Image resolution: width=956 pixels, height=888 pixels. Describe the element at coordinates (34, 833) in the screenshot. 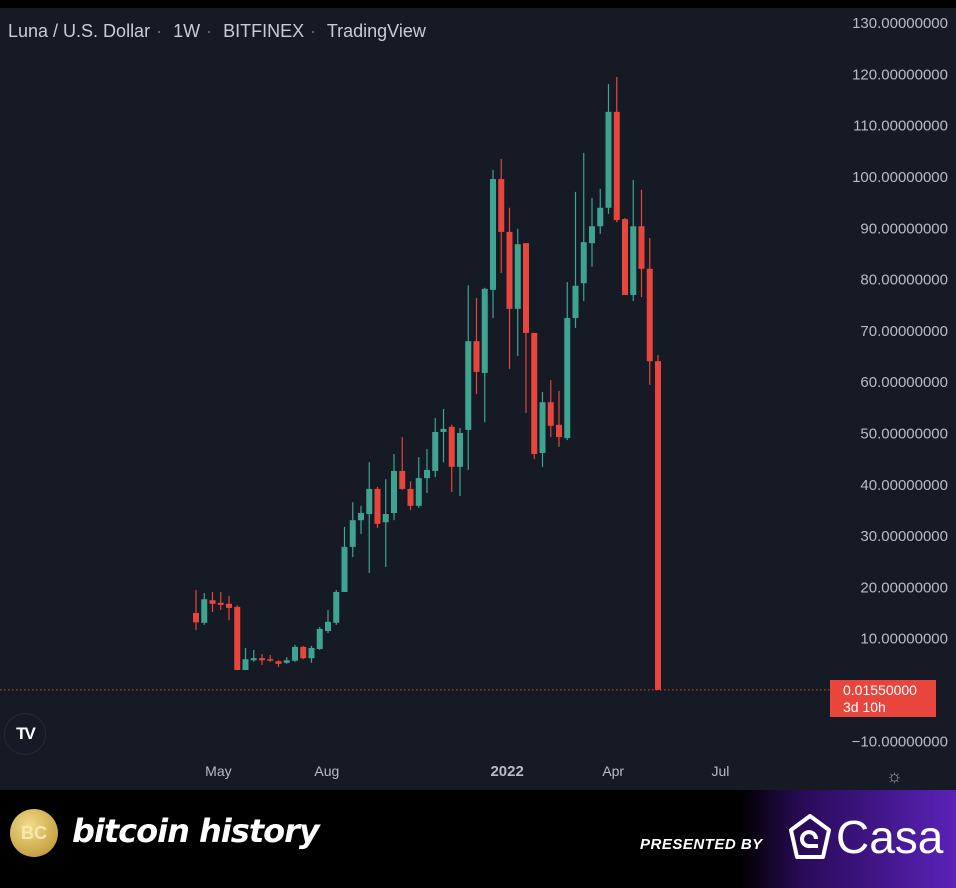

I see `bitcoin-history-logo: BC` at that location.